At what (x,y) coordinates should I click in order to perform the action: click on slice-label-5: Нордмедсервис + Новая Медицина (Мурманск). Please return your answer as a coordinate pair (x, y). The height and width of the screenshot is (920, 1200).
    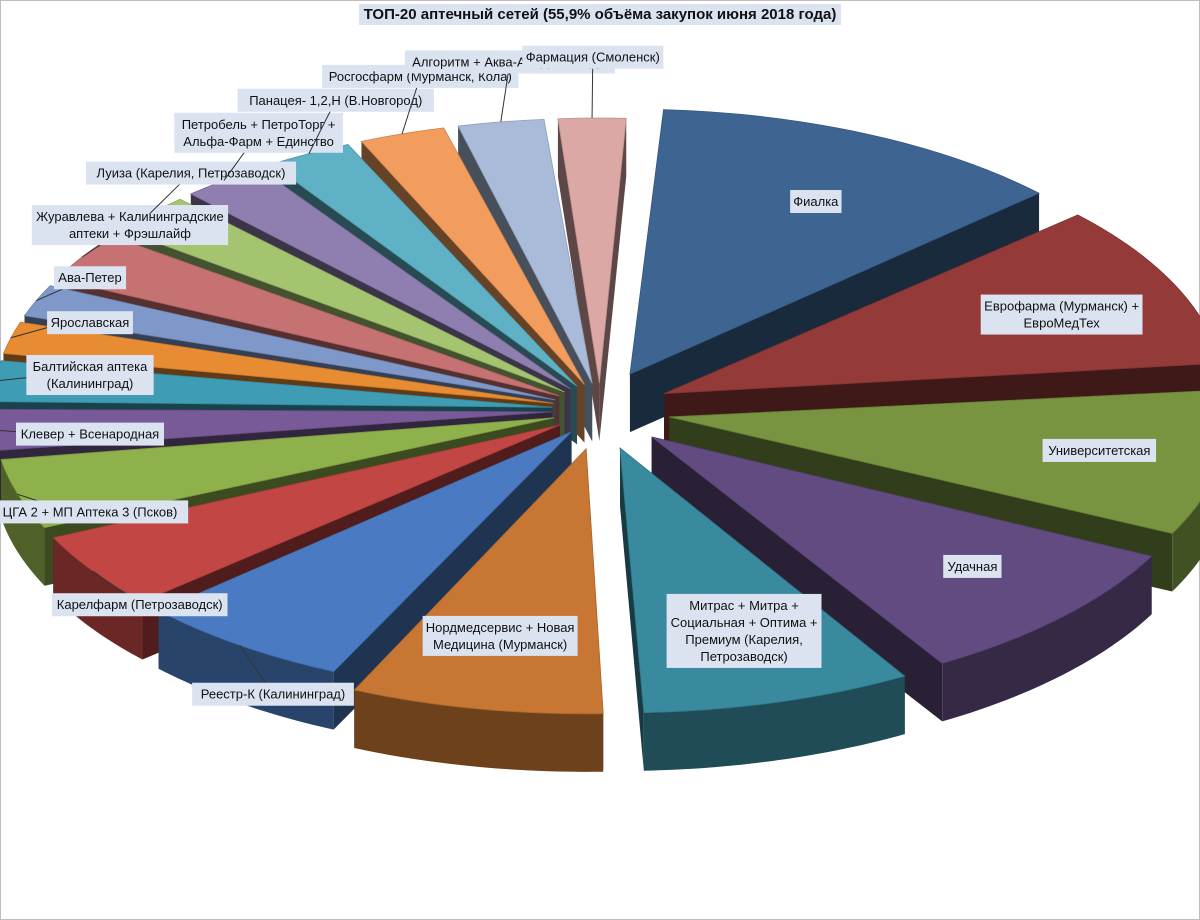
    Looking at the image, I should click on (500, 635).